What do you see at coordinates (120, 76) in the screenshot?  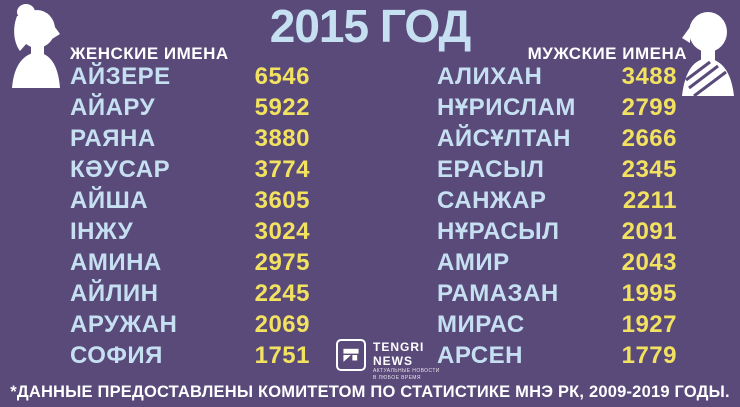 I see `name-label: АЙЗЕРЕ` at bounding box center [120, 76].